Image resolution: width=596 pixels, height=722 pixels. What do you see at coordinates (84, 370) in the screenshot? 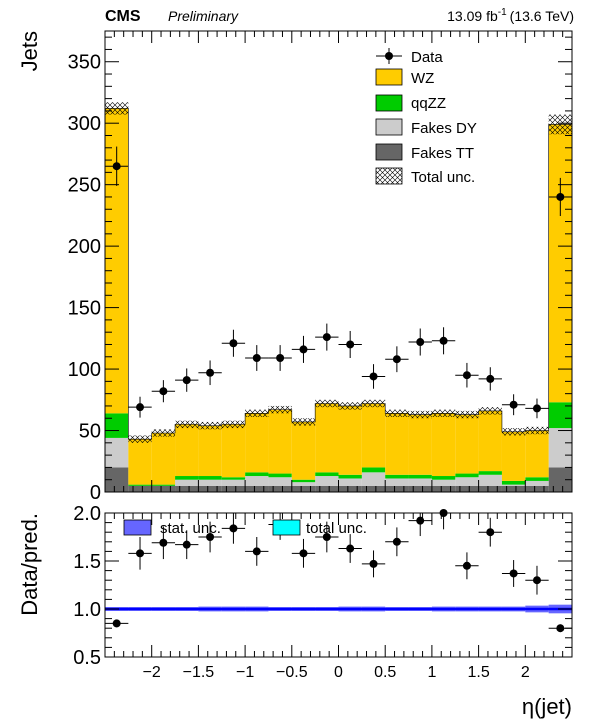
I see `main-y-tick-label: 100` at bounding box center [84, 370].